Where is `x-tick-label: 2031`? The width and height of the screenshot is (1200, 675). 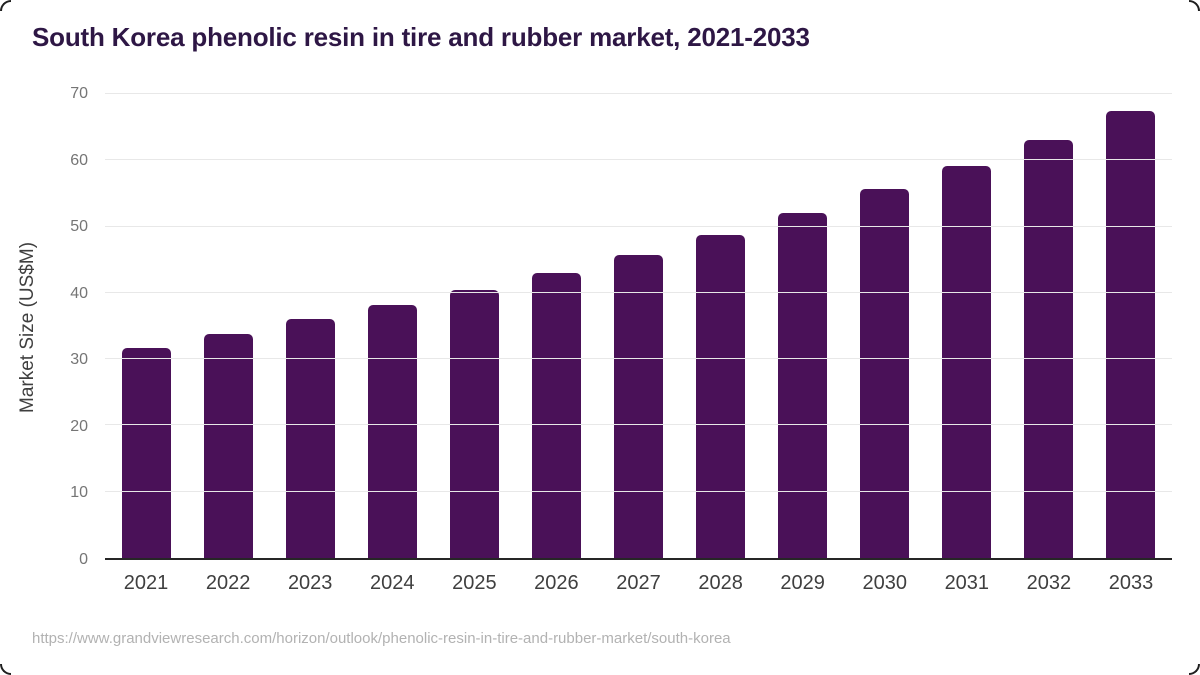
x-tick-label: 2031 is located at coordinates (967, 583).